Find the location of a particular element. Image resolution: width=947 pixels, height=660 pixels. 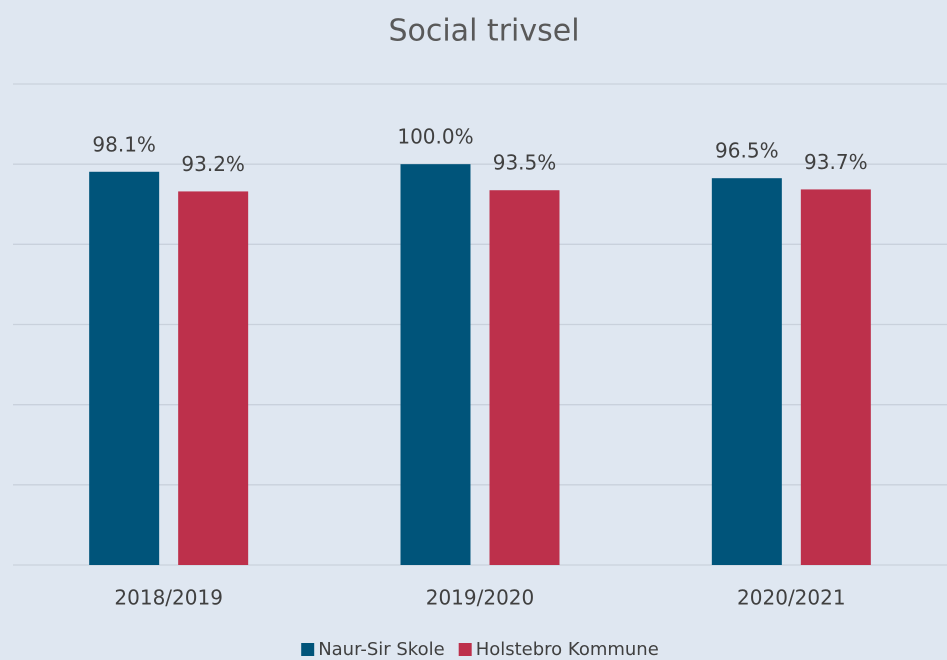

data-label: 93.7% is located at coordinates (836, 162).